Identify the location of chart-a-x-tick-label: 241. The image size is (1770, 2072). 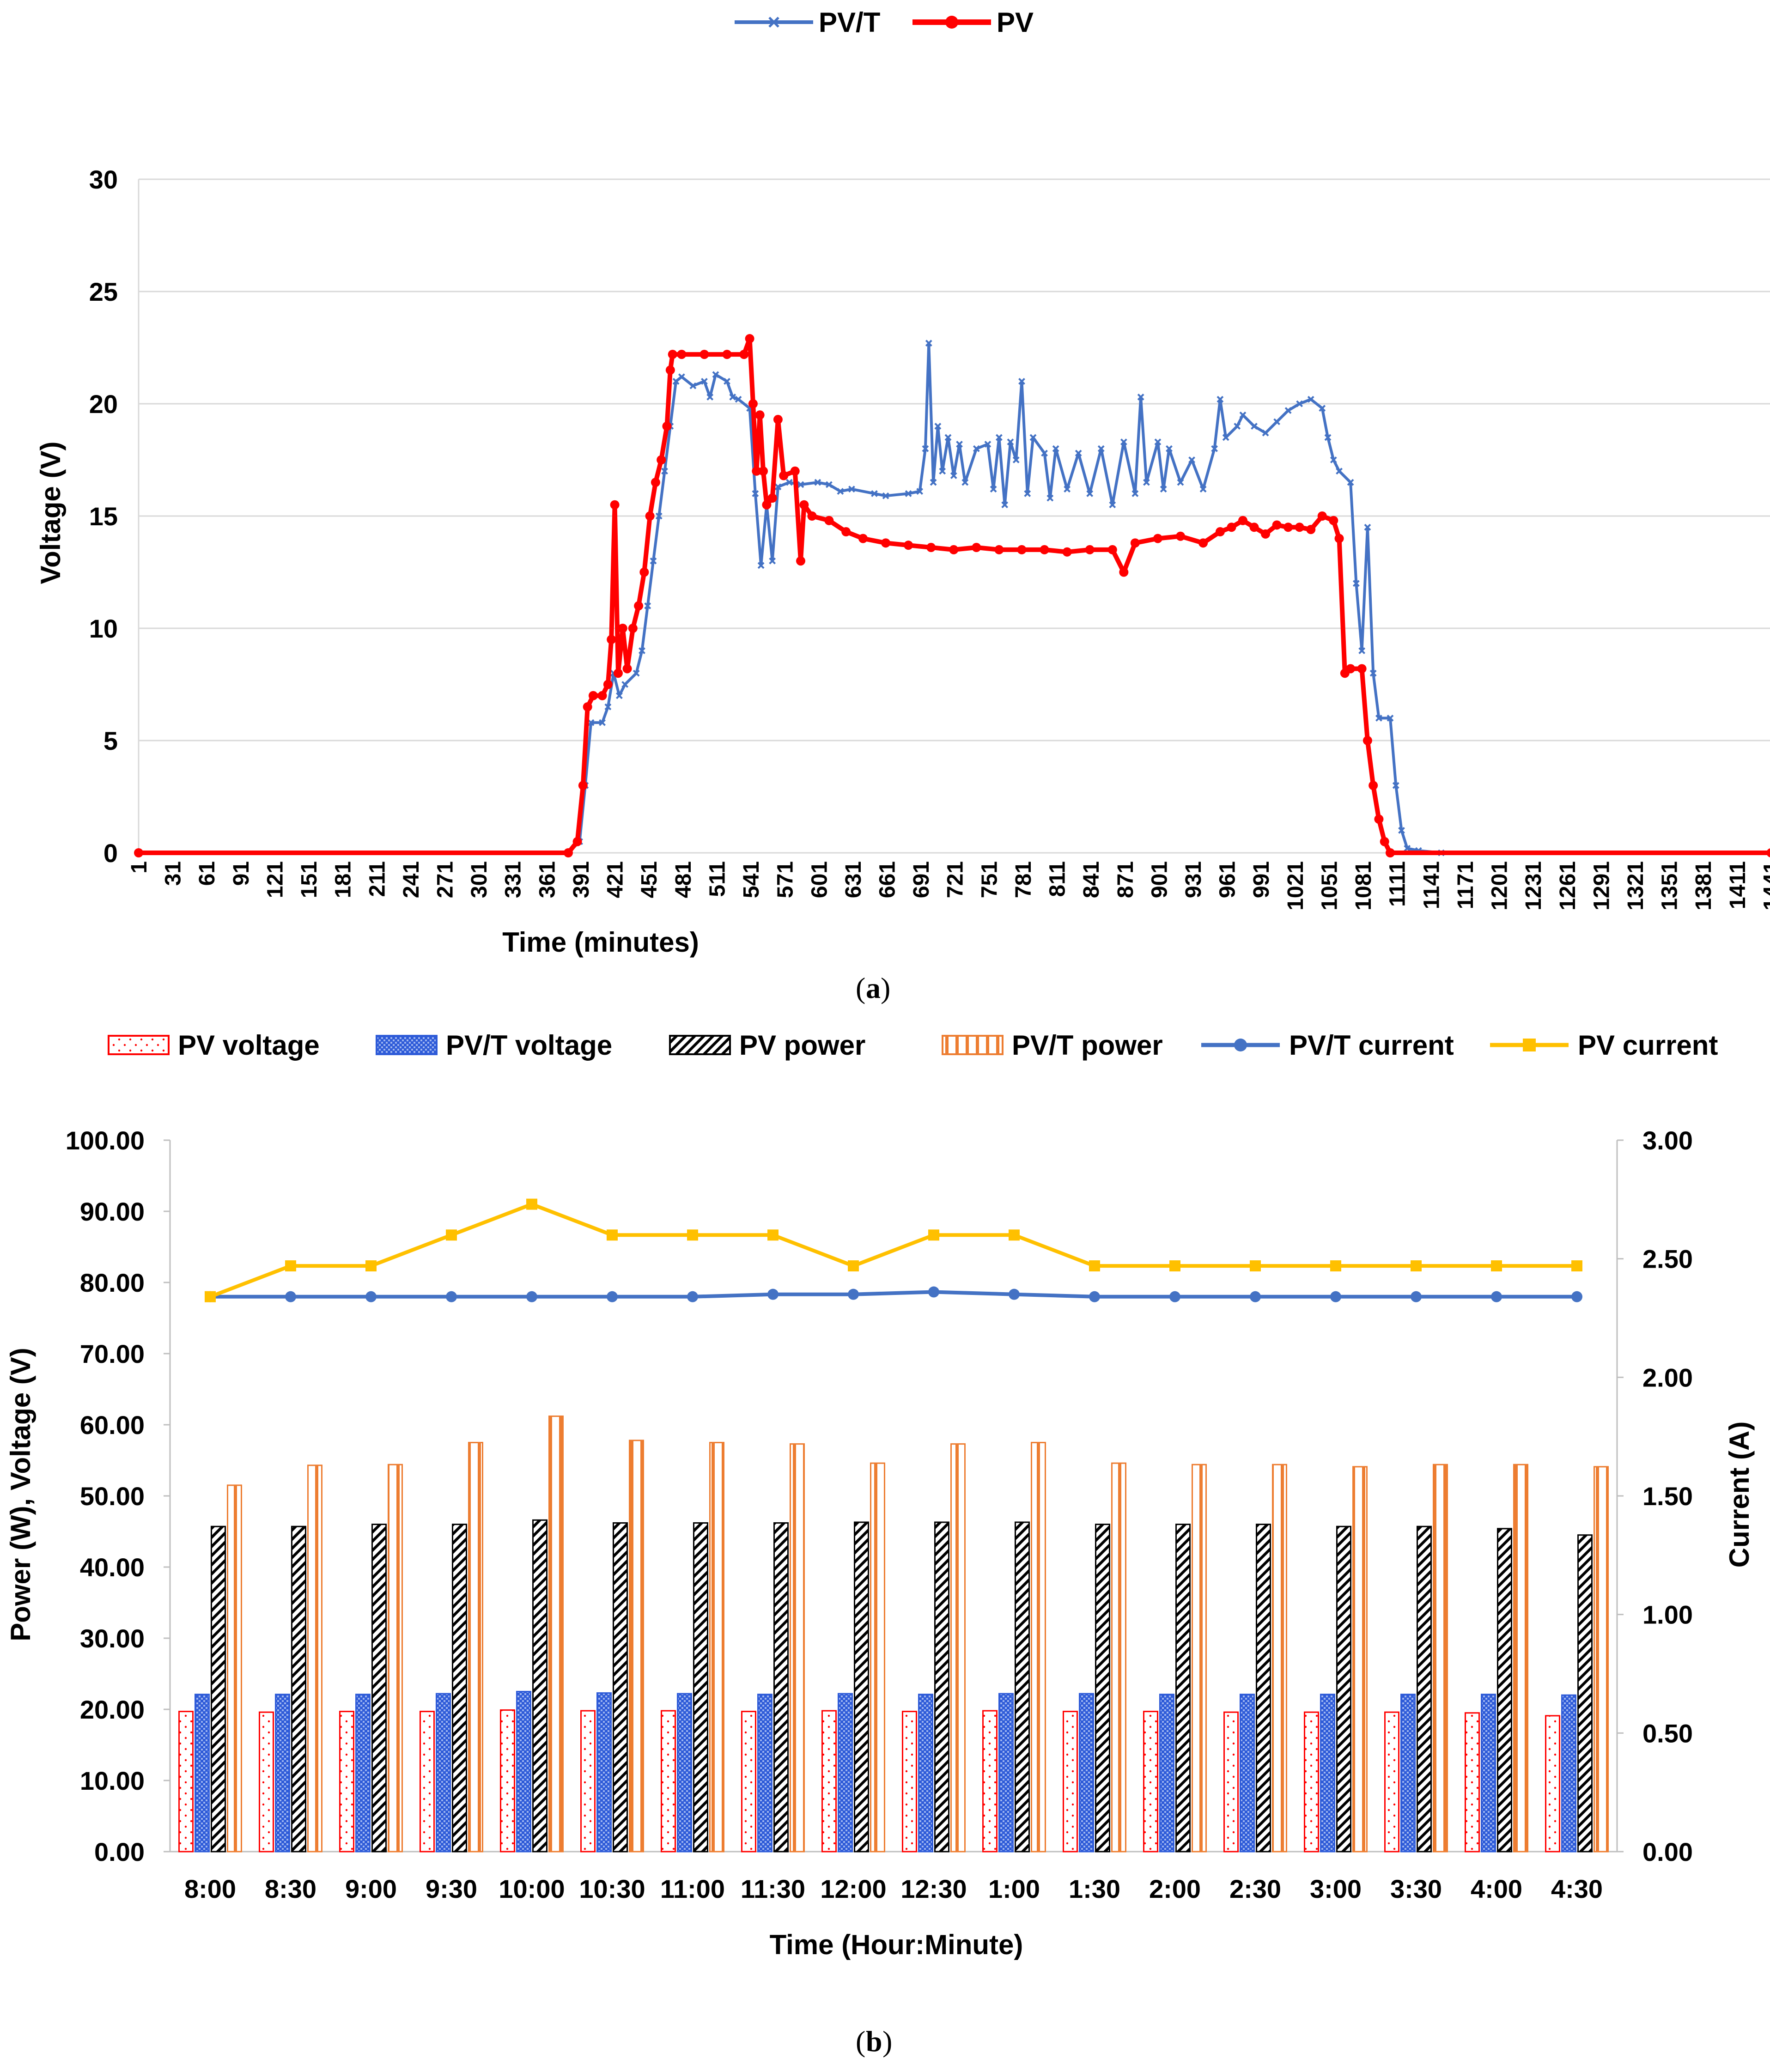
(412, 880).